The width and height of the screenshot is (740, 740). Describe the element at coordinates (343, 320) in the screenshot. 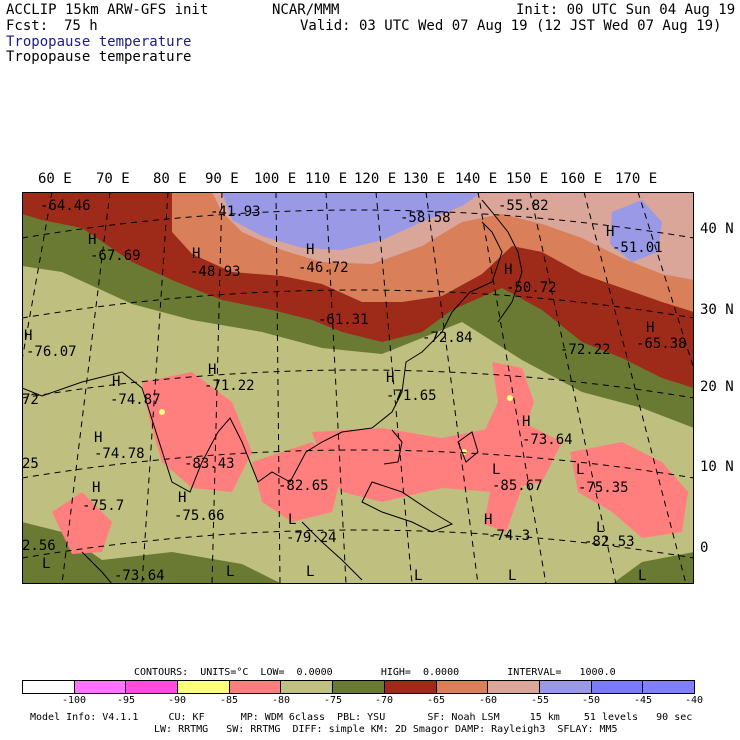

I see `temp-value: -61.31` at that location.